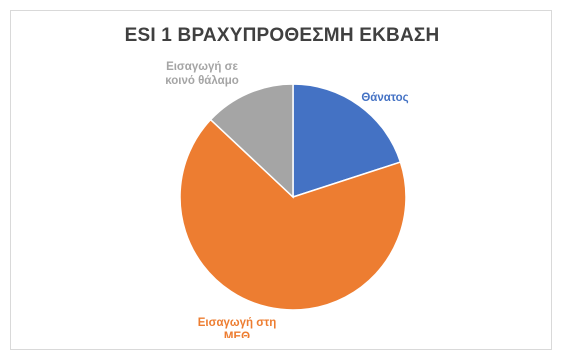 The image size is (564, 350). I want to click on pie-label-1: Θάνατος, so click(384, 98).